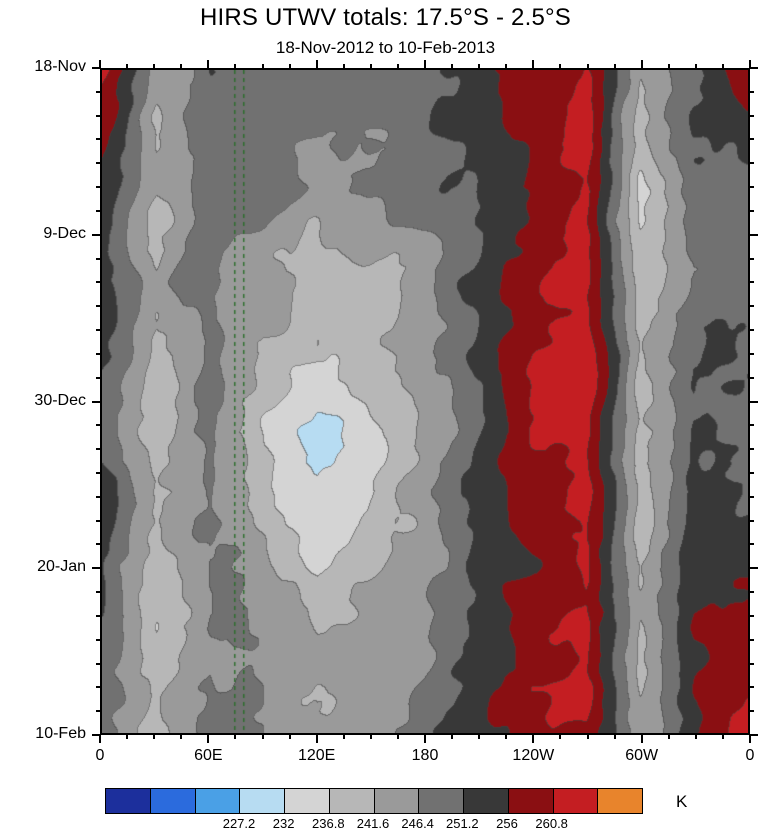  Describe the element at coordinates (60, 400) in the screenshot. I see `y-tick-label: 30-Dec` at that location.